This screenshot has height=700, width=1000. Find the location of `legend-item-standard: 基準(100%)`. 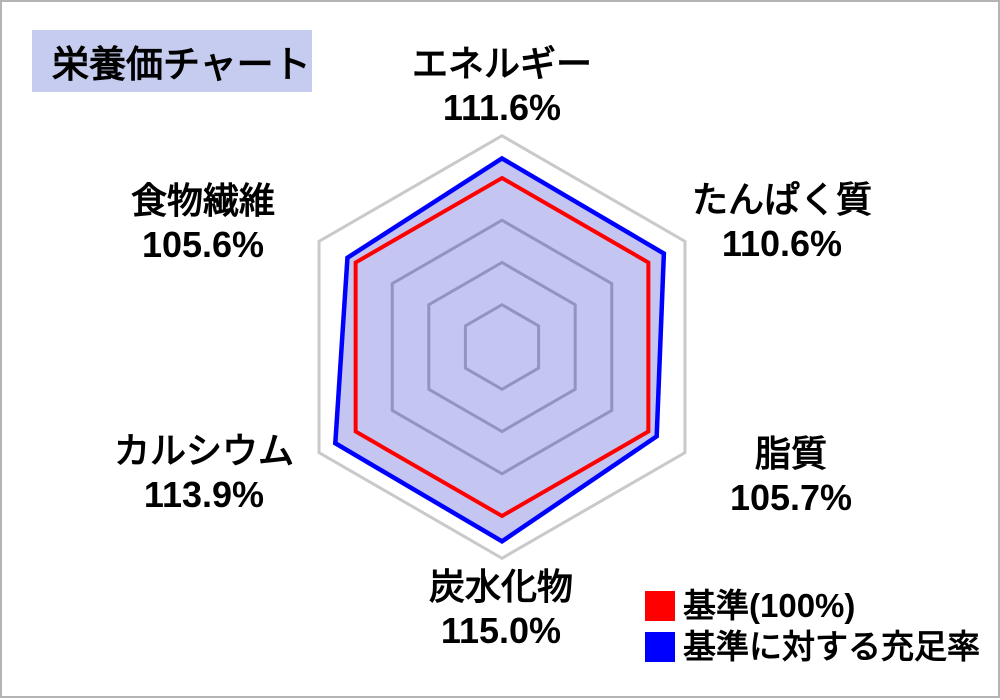

legend-item-standard: 基準(100%) is located at coordinates (812, 606).